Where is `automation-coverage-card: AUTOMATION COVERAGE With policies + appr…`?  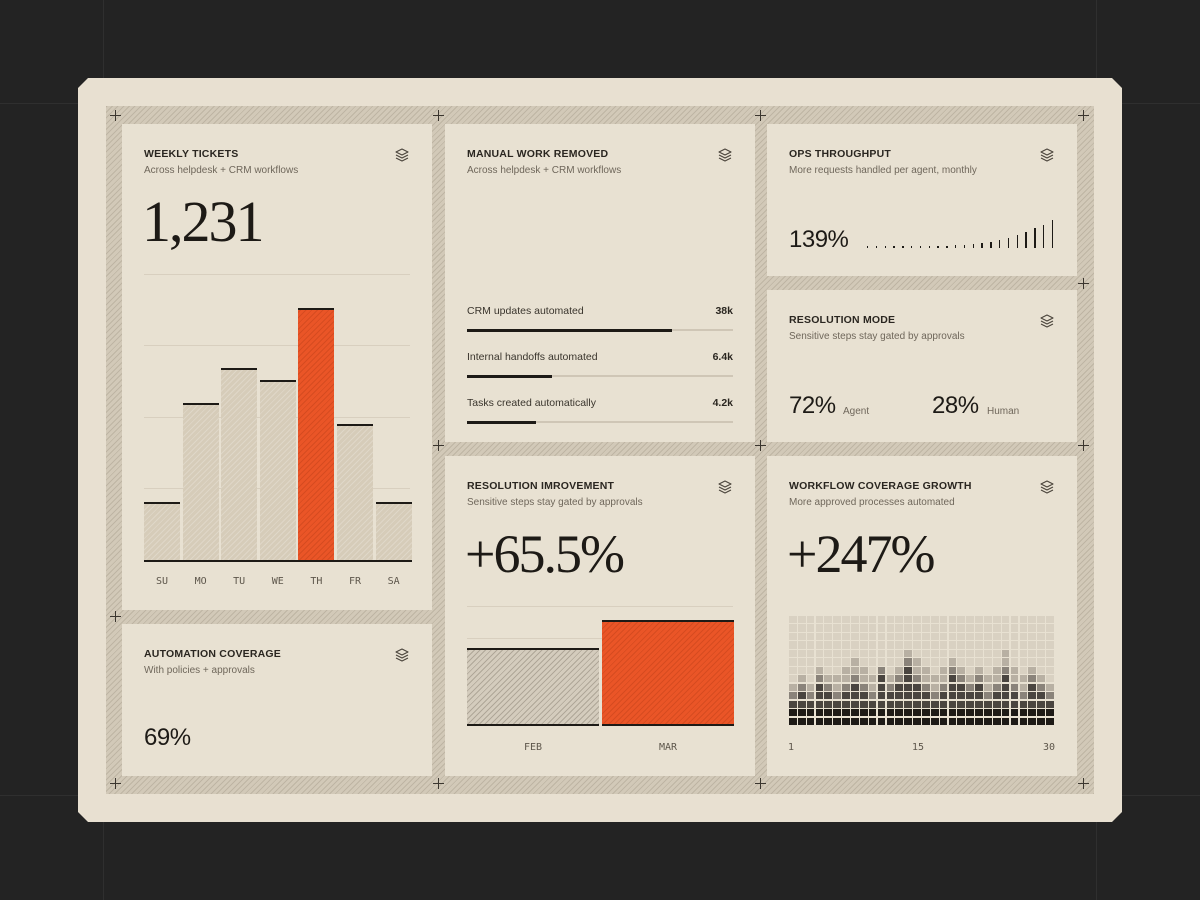 automation-coverage-card: AUTOMATION COVERAGE With policies + appr… is located at coordinates (277, 700).